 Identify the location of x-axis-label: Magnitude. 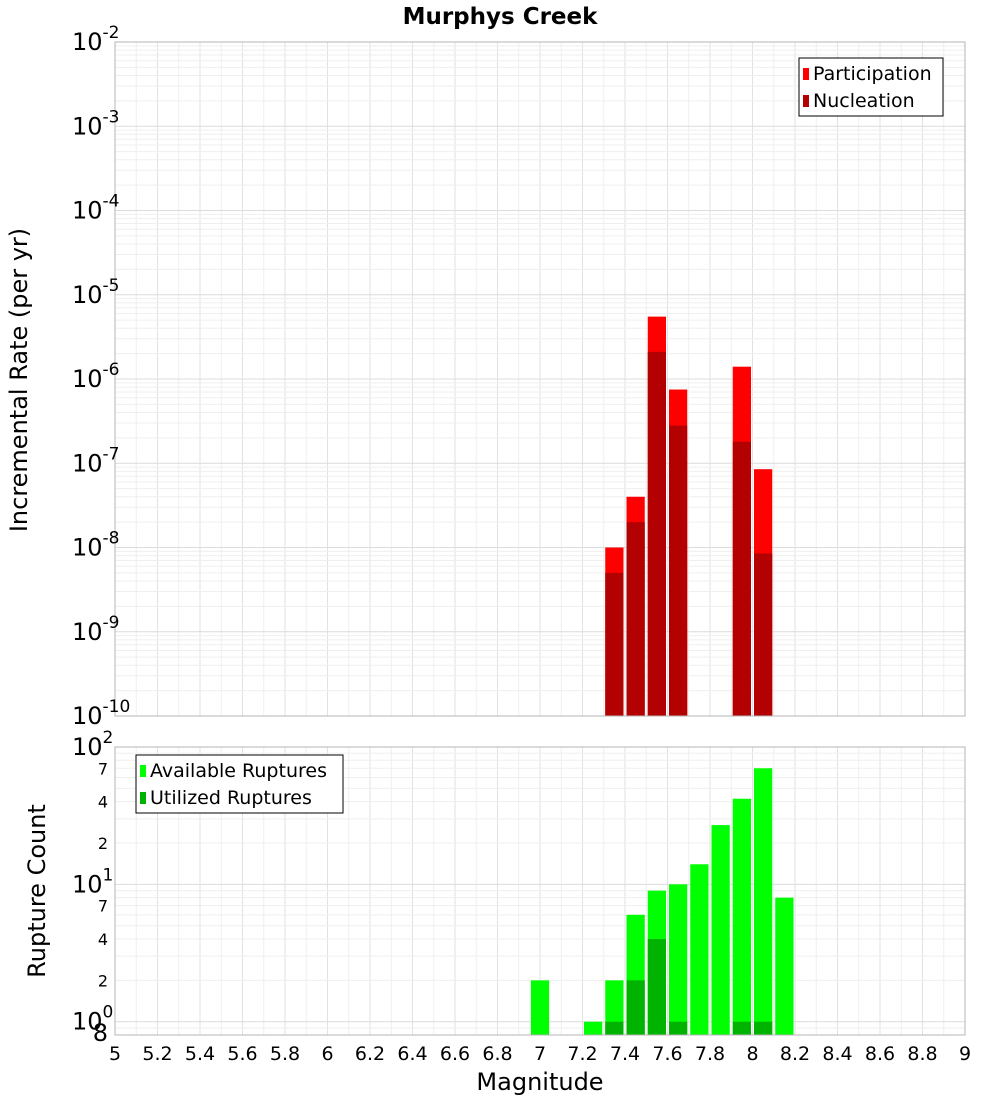
(539, 1082).